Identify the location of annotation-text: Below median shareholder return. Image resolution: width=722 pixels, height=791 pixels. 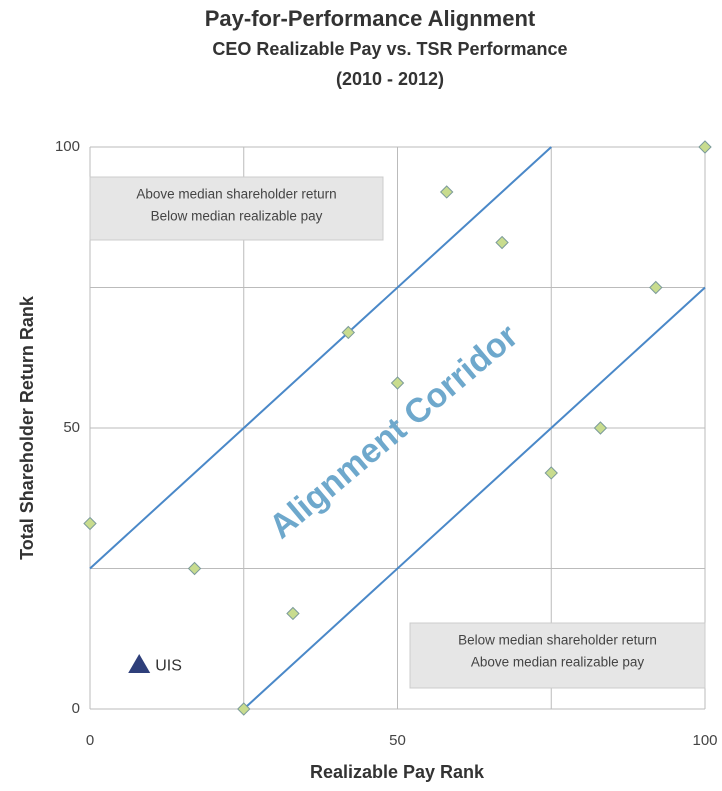
(557, 640).